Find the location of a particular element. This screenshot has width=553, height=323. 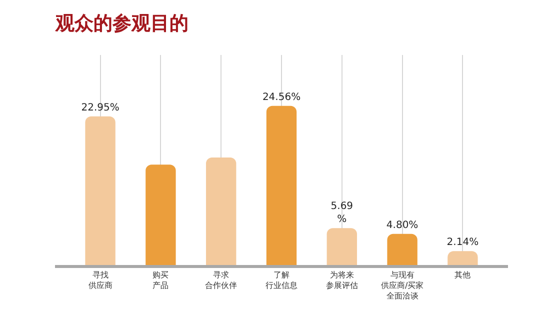

data-label: 22.95% is located at coordinates (100, 108).